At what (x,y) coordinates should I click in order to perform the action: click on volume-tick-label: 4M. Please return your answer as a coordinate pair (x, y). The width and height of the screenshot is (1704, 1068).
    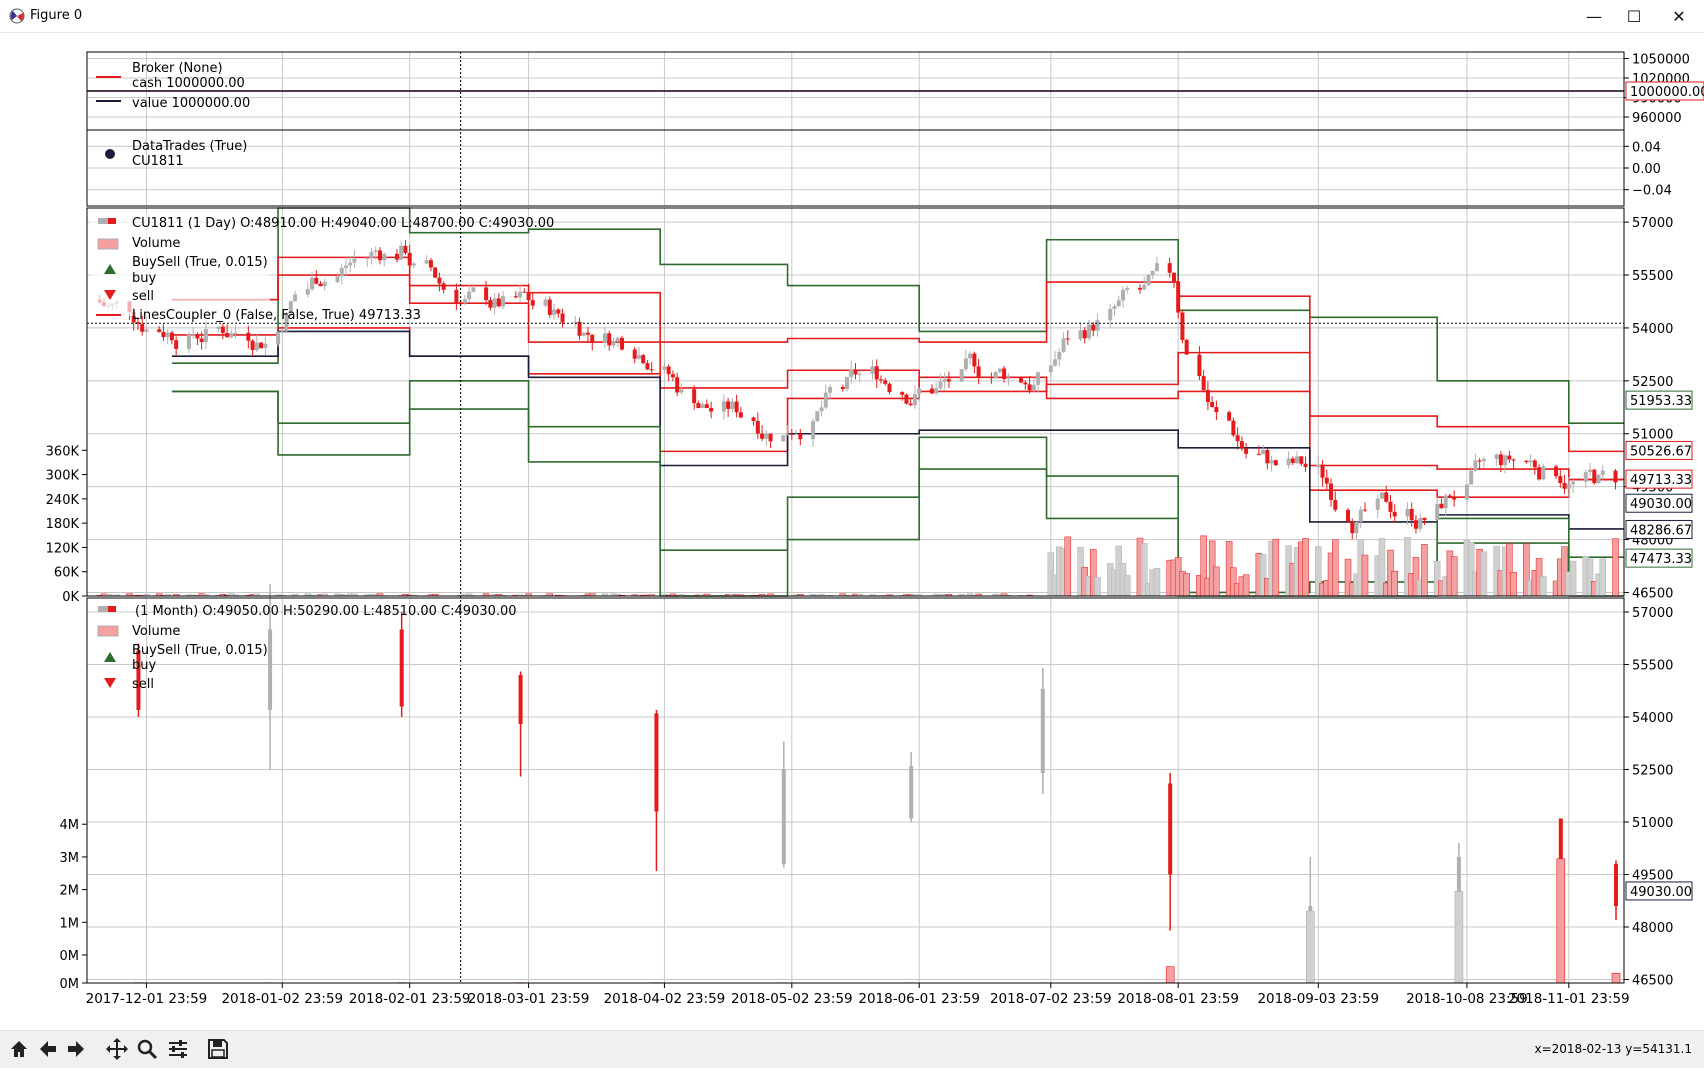
    Looking at the image, I should click on (70, 825).